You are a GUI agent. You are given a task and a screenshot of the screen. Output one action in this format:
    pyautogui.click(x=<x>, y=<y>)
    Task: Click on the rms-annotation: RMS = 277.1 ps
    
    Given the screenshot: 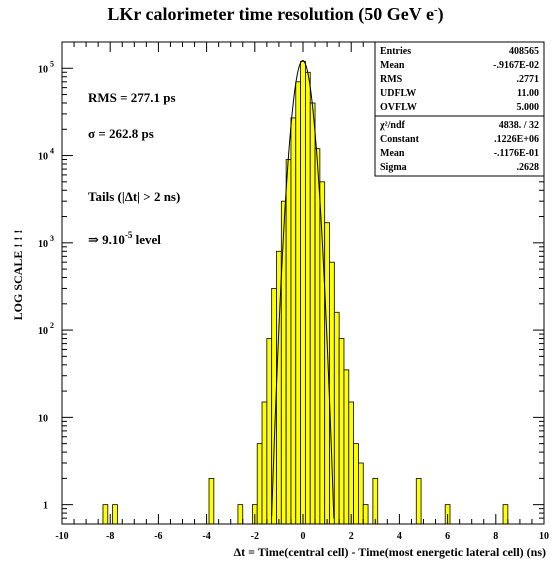 What is the action you would take?
    pyautogui.click(x=132, y=97)
    